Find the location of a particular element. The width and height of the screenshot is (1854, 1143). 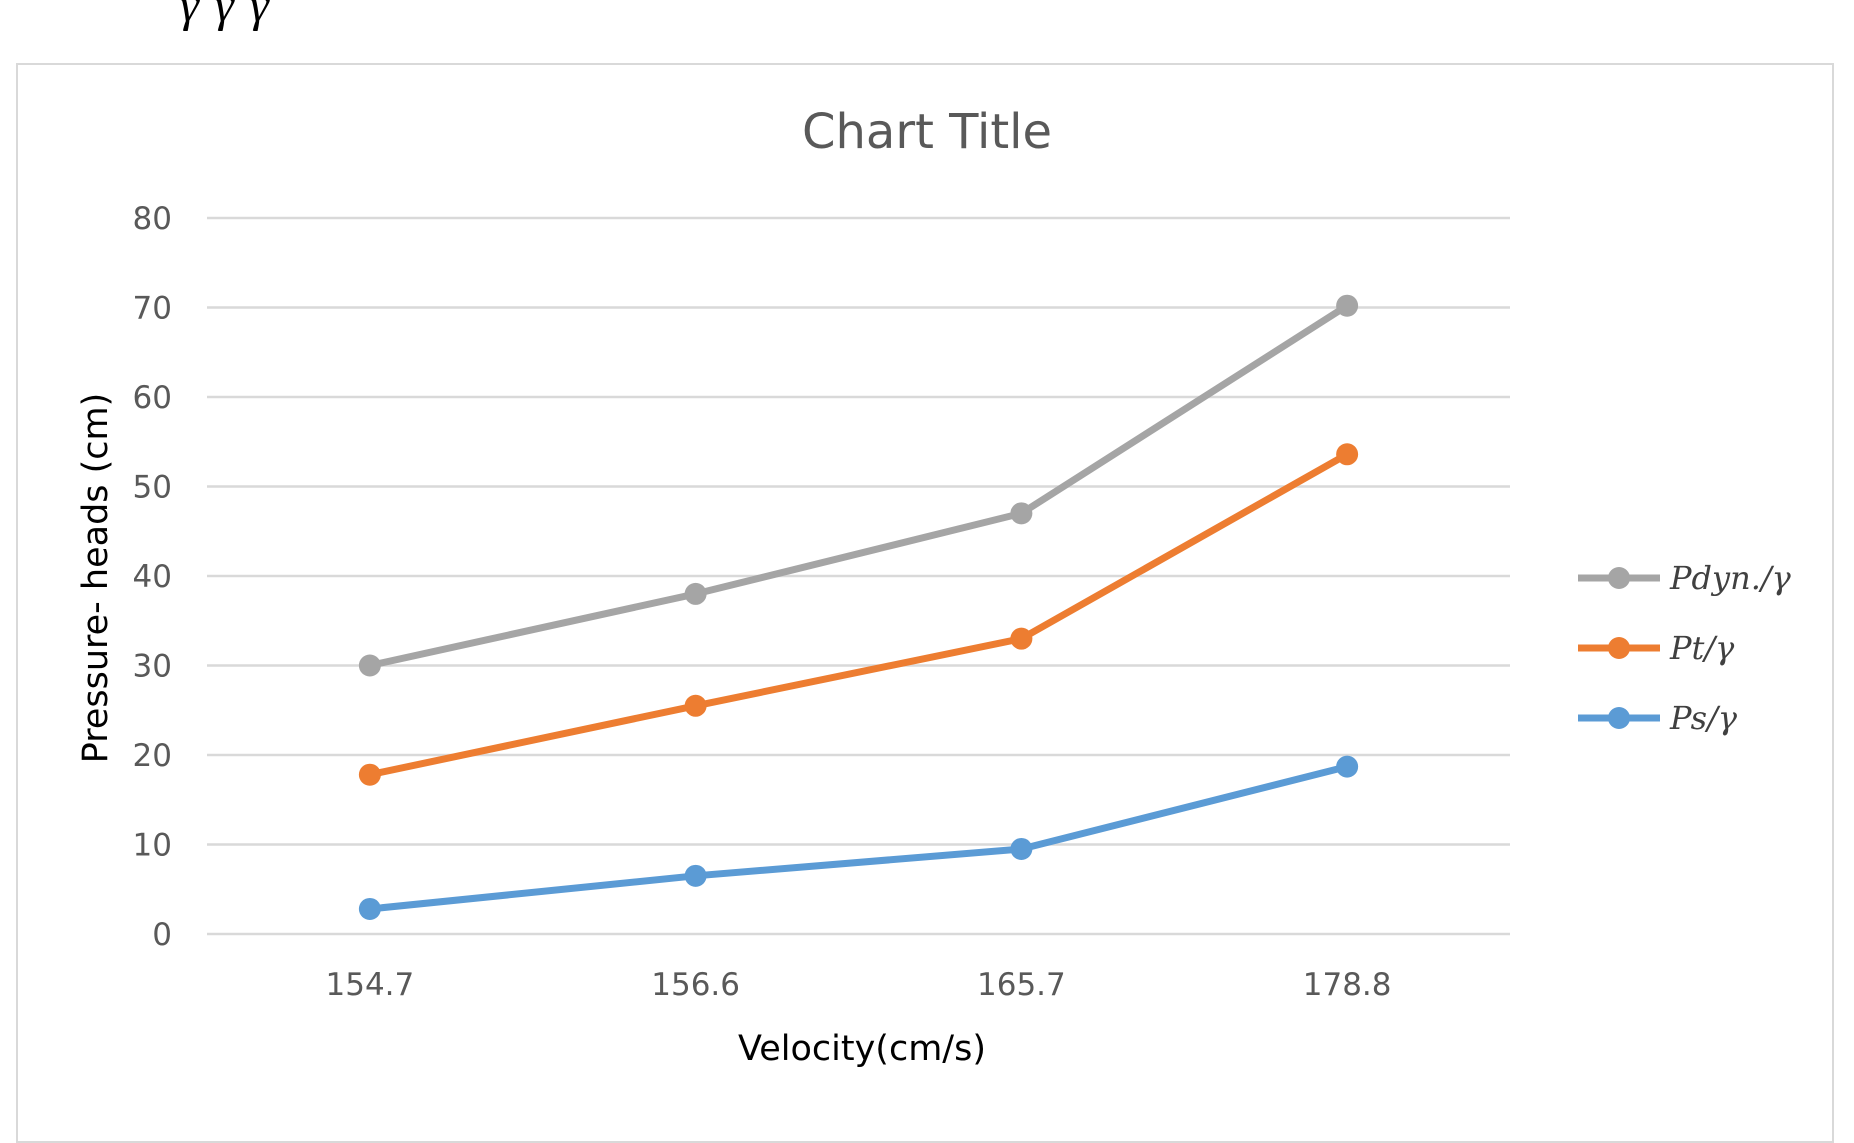

chart-title: Chart Title is located at coordinates (927, 132).